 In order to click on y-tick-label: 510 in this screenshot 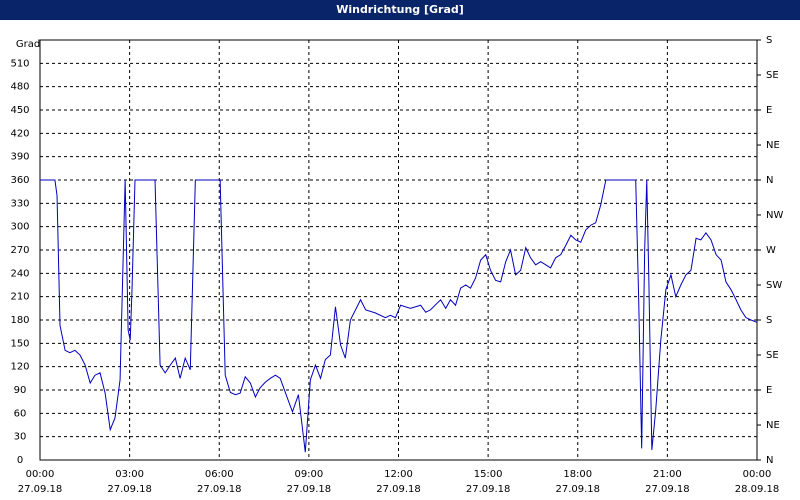, I will do `click(19, 63)`.